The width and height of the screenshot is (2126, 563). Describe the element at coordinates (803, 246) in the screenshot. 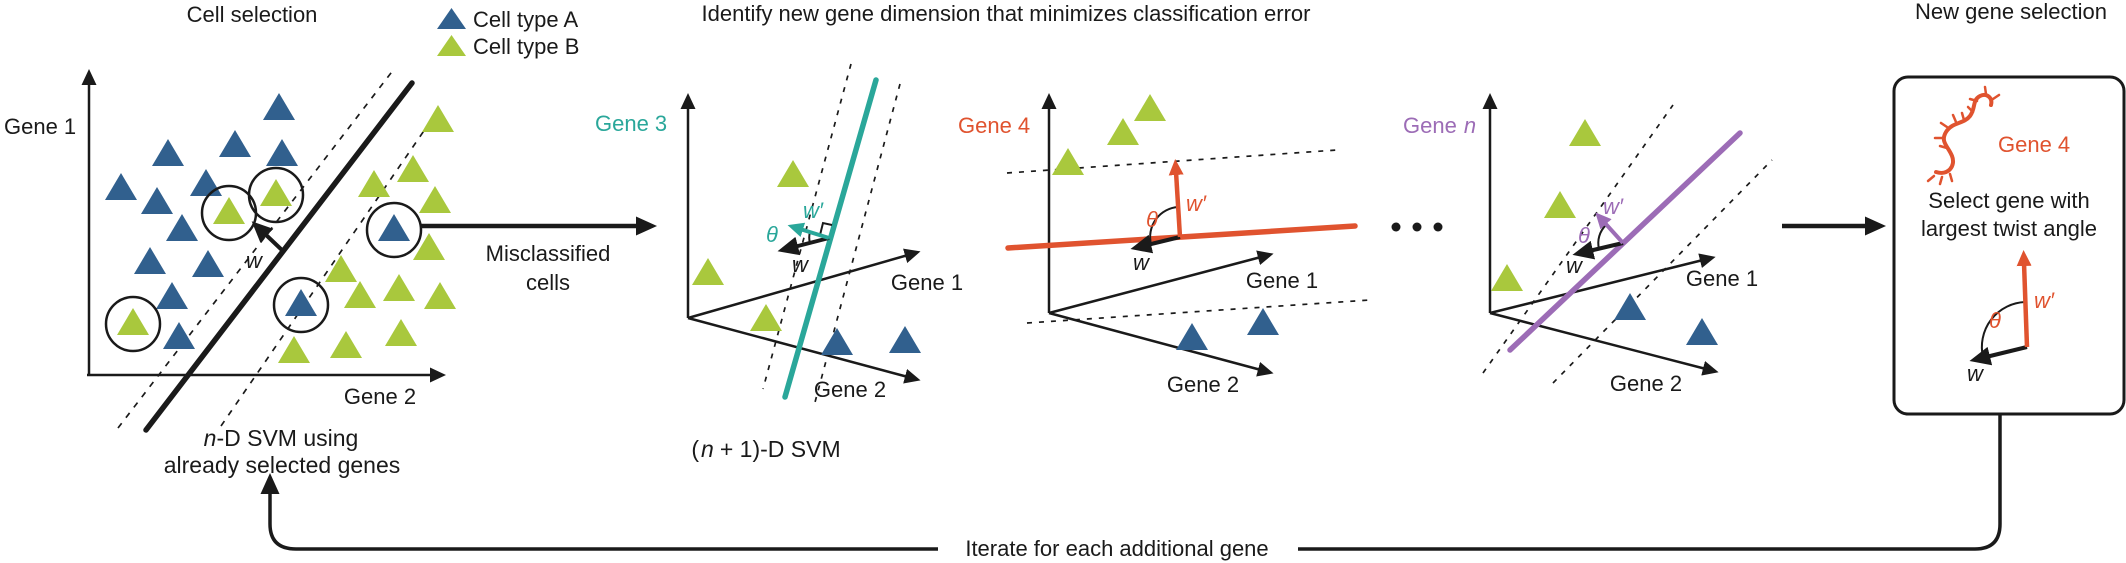

I see `gene3-w-arrow` at that location.